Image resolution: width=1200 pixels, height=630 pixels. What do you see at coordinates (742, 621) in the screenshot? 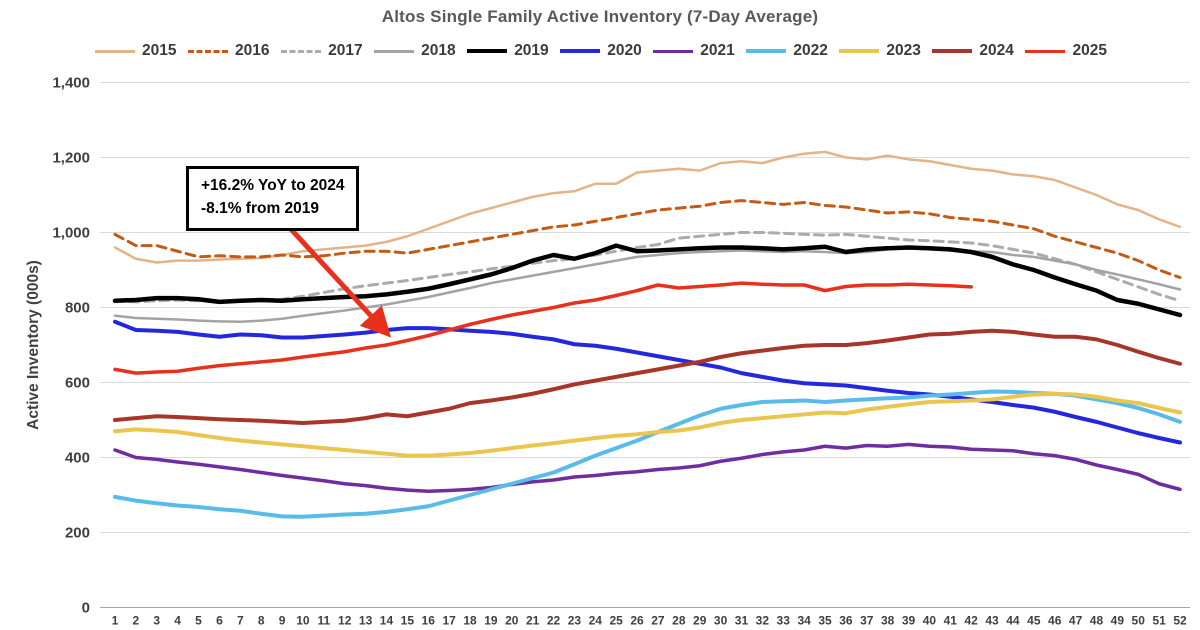
I see `x-tick-label: 31` at bounding box center [742, 621].